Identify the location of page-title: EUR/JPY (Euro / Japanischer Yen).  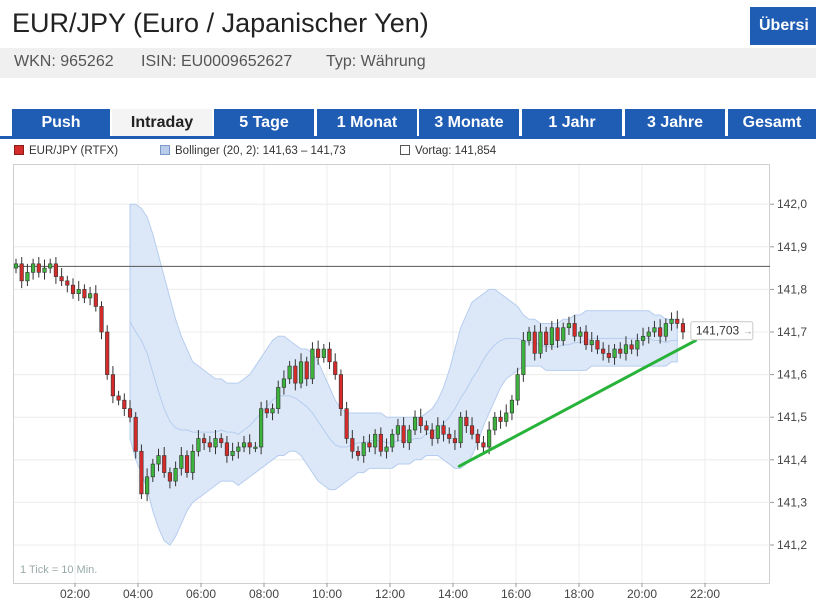
(220, 23).